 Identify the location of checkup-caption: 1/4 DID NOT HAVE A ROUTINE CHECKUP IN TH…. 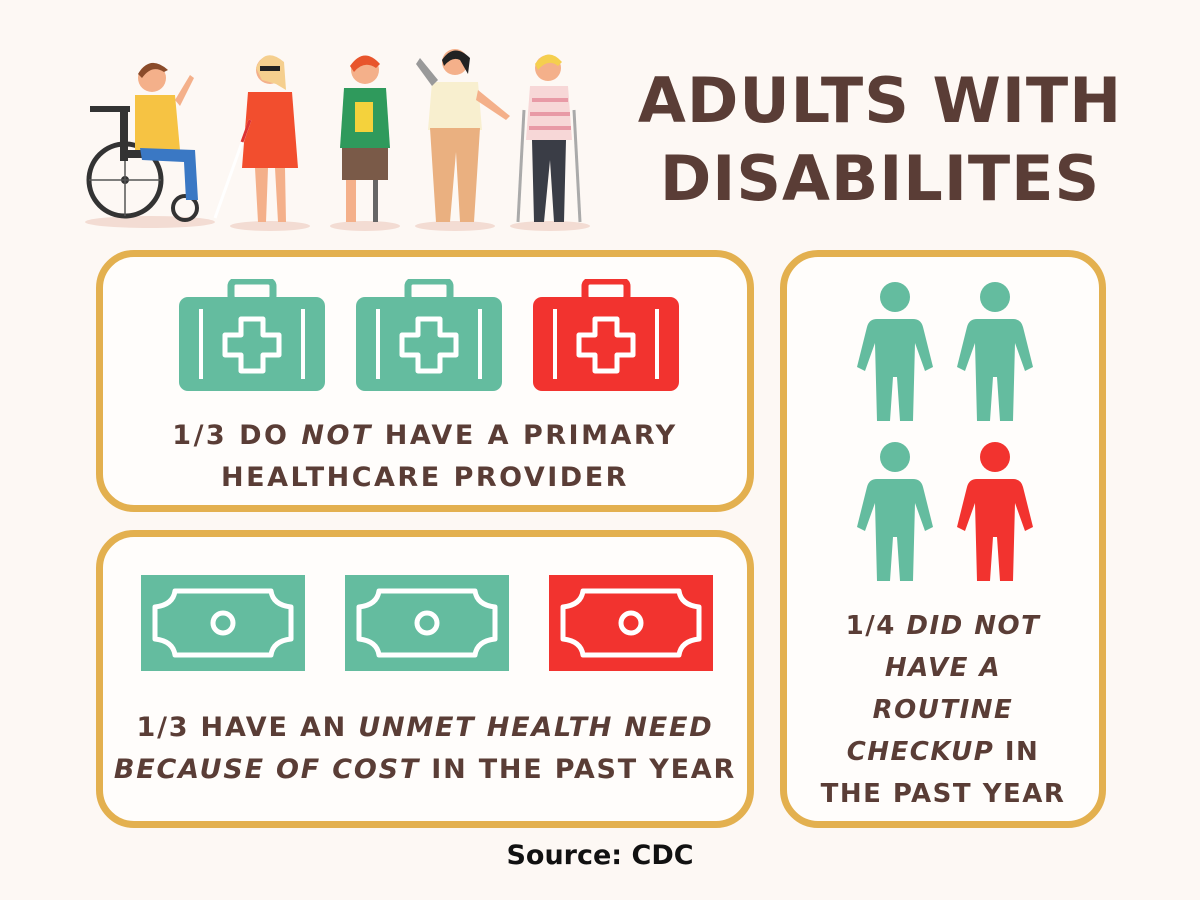
(943, 710).